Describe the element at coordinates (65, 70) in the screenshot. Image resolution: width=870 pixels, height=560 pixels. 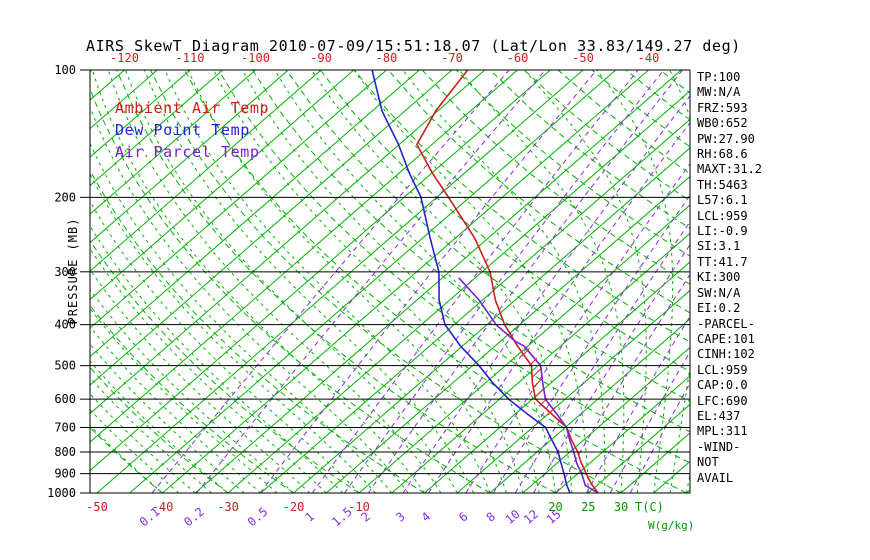
I see `svg-text: 100` at that location.